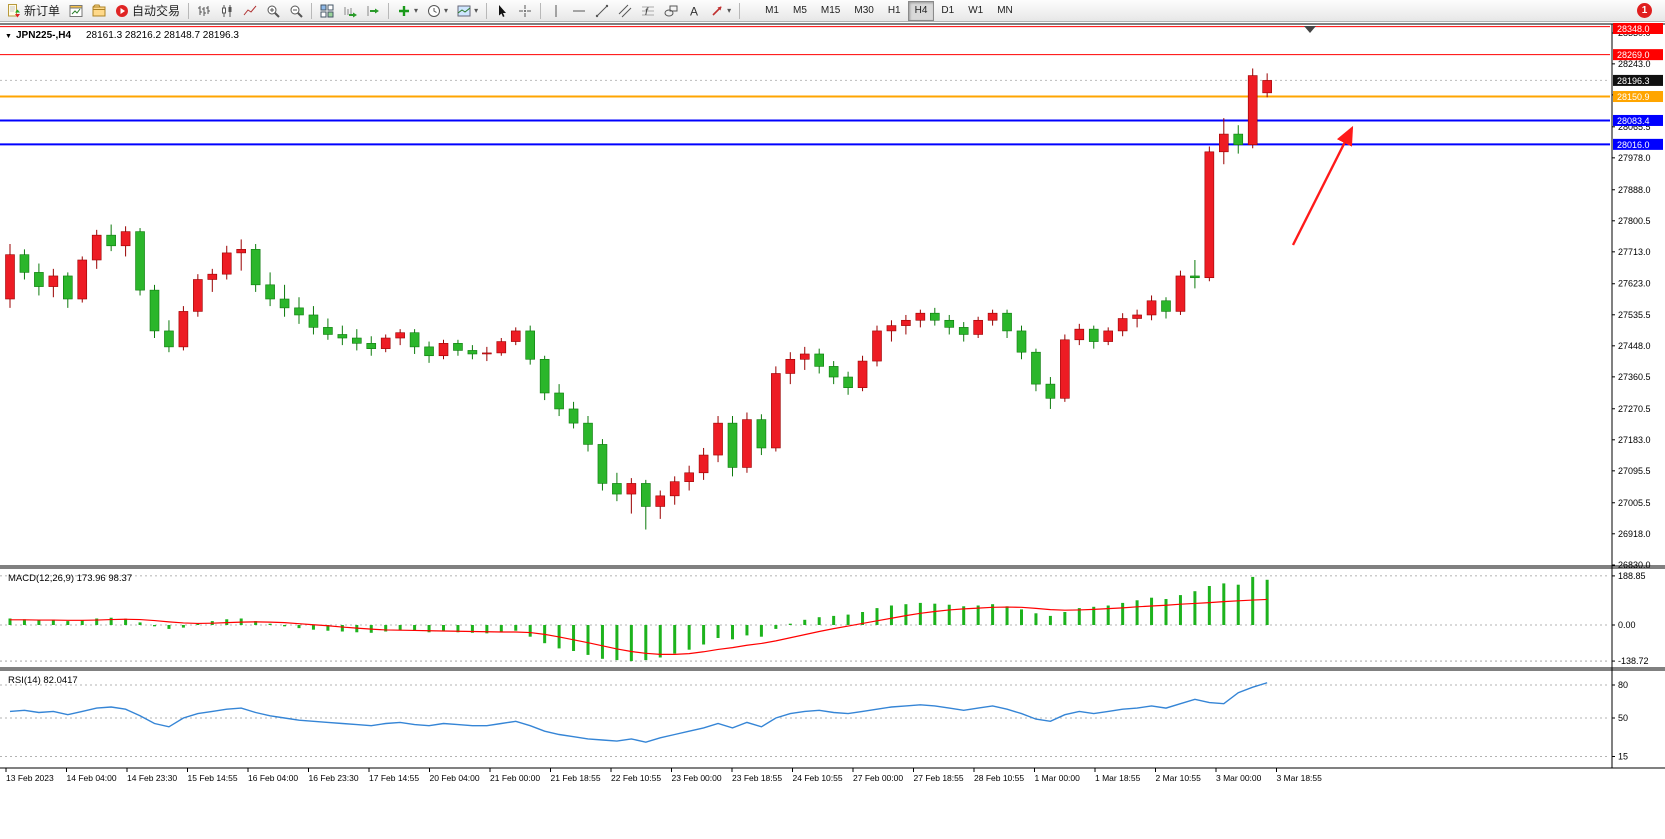 The width and height of the screenshot is (1665, 839). Describe the element at coordinates (437, 11) in the screenshot. I see `periods-button: ▾` at that location.